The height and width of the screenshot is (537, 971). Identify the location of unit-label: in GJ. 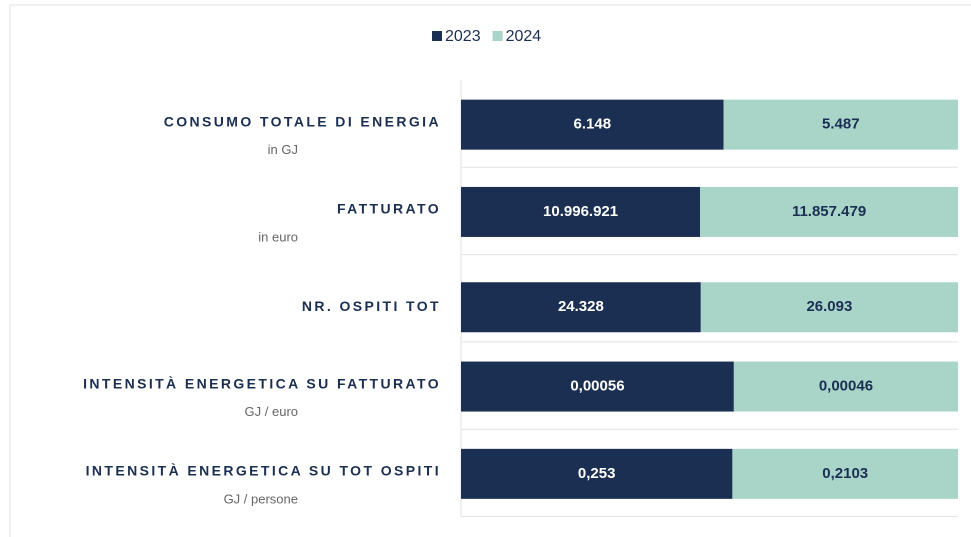
(283, 149).